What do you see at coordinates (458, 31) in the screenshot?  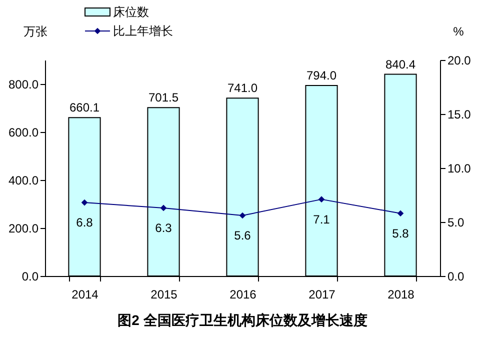 I see `y2-axis-title: %` at bounding box center [458, 31].